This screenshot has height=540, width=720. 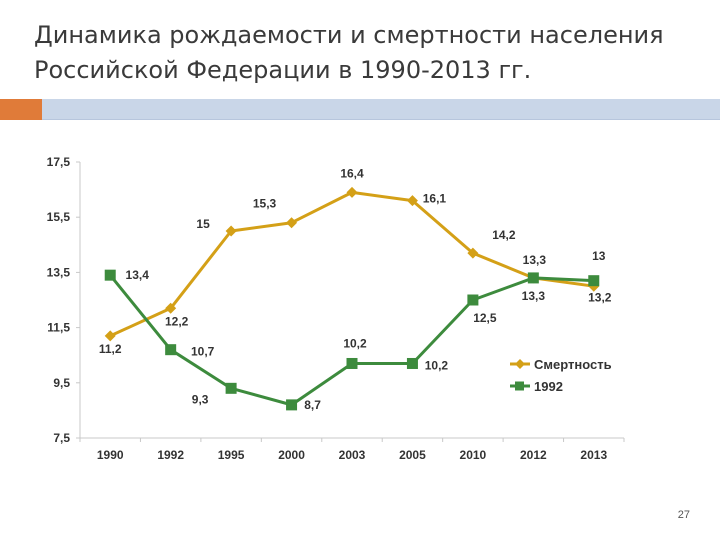 What do you see at coordinates (61, 383) in the screenshot?
I see `y-tick-label: 9,5` at bounding box center [61, 383].